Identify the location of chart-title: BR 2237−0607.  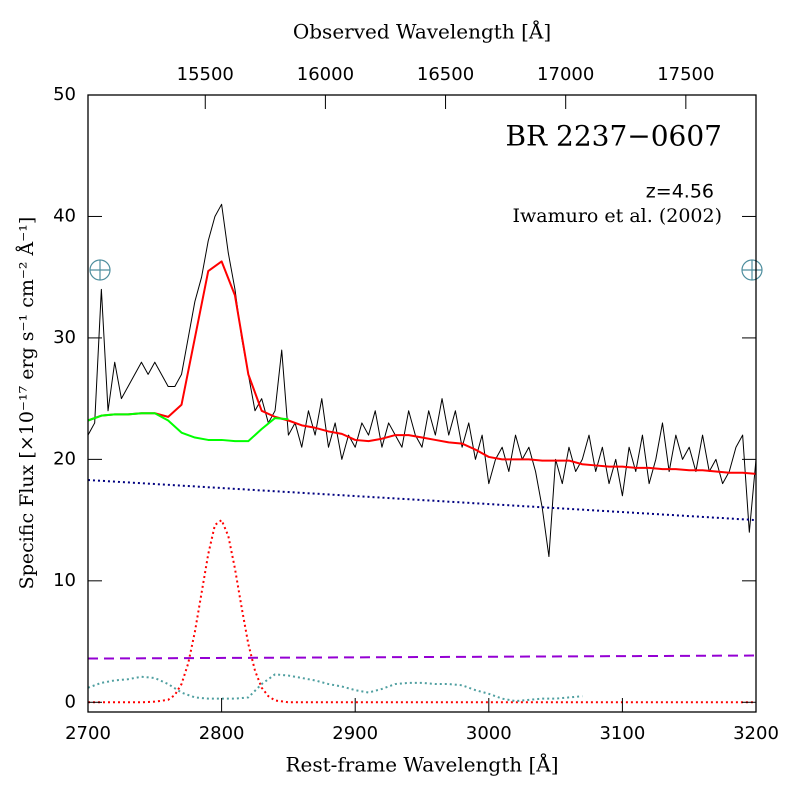
(613, 136).